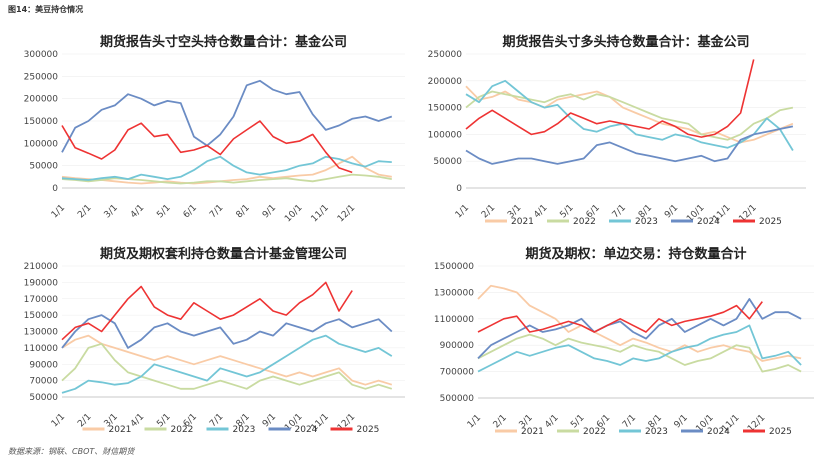 This screenshot has height=464, width=831. What do you see at coordinates (43, 365) in the screenshot?
I see `y-tick-label: 90000` at bounding box center [43, 365].